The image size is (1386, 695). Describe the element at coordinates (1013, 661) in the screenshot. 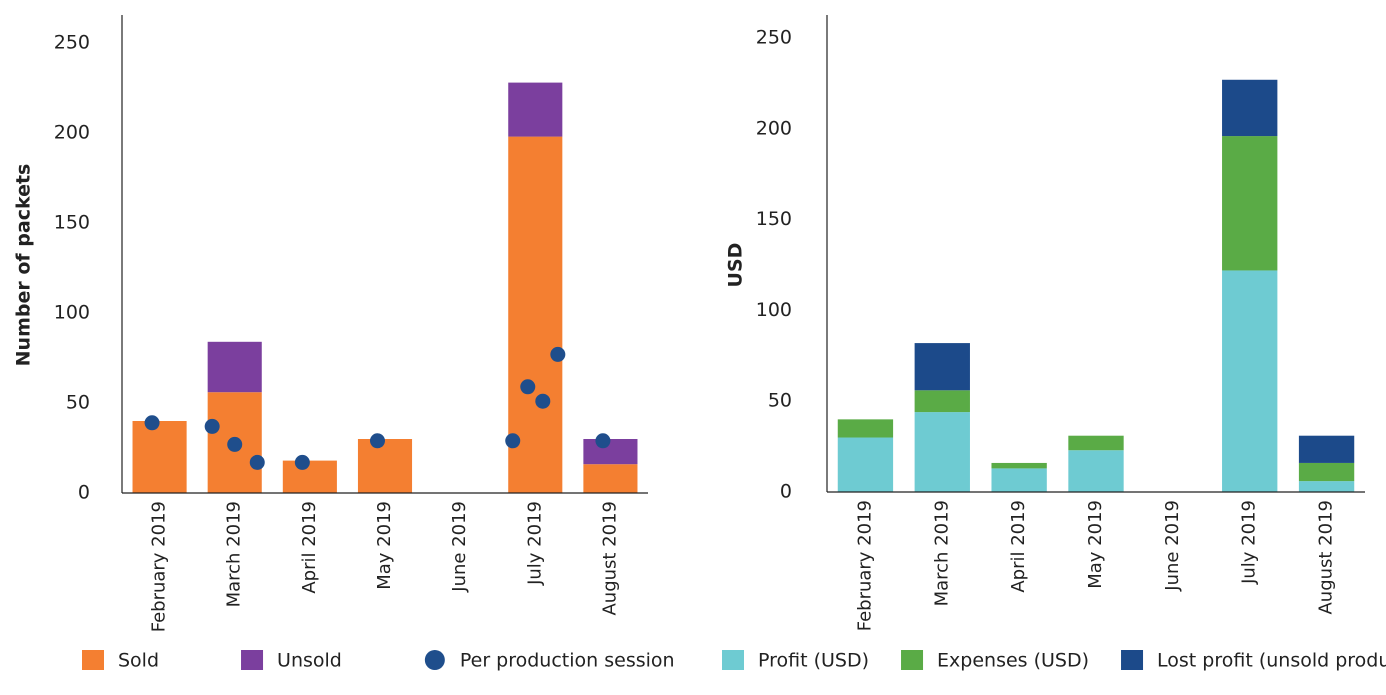

I see `legend-label: Expenses (USD)` at that location.